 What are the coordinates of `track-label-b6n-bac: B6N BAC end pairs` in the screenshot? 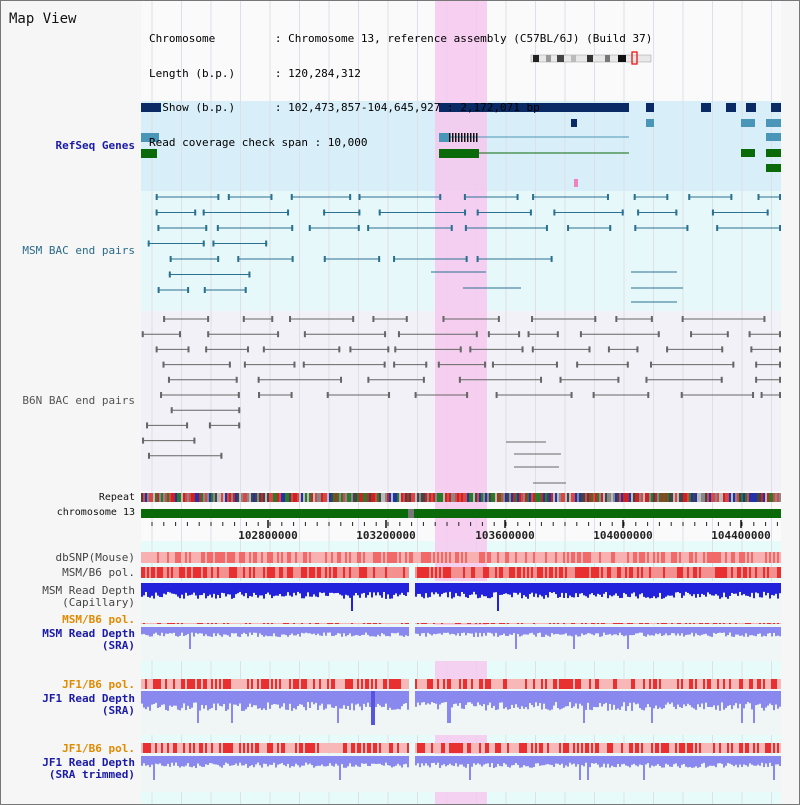 It's located at (78, 400).